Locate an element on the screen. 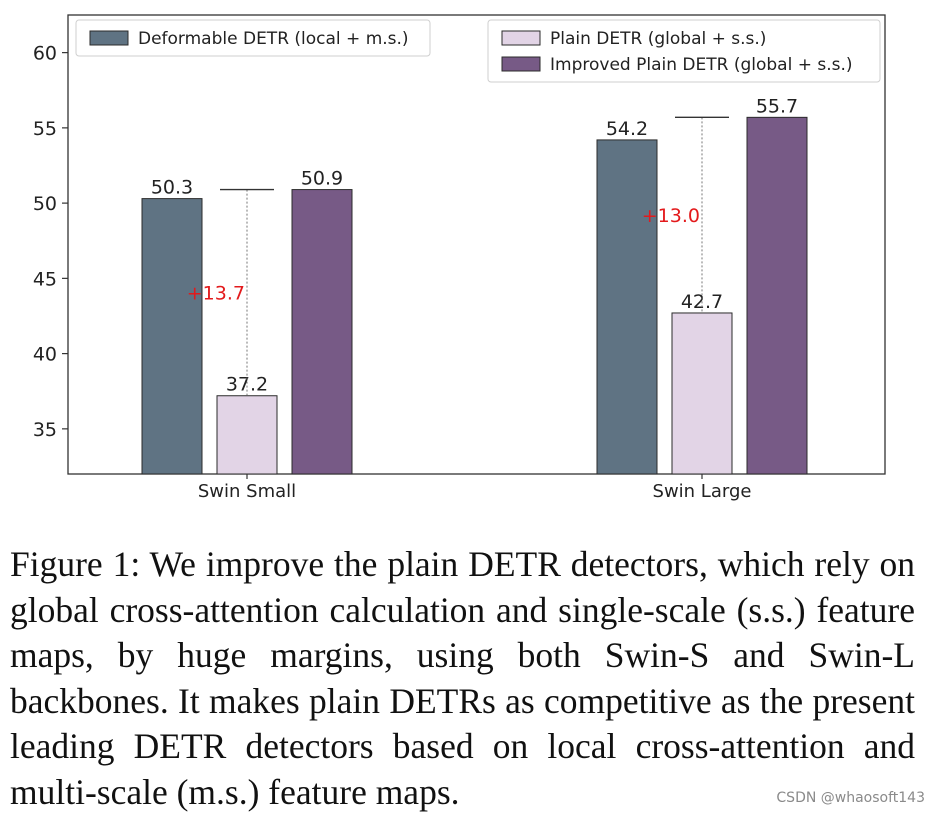  bar-deformable-detr-local-m-s-swin-small is located at coordinates (172, 336).